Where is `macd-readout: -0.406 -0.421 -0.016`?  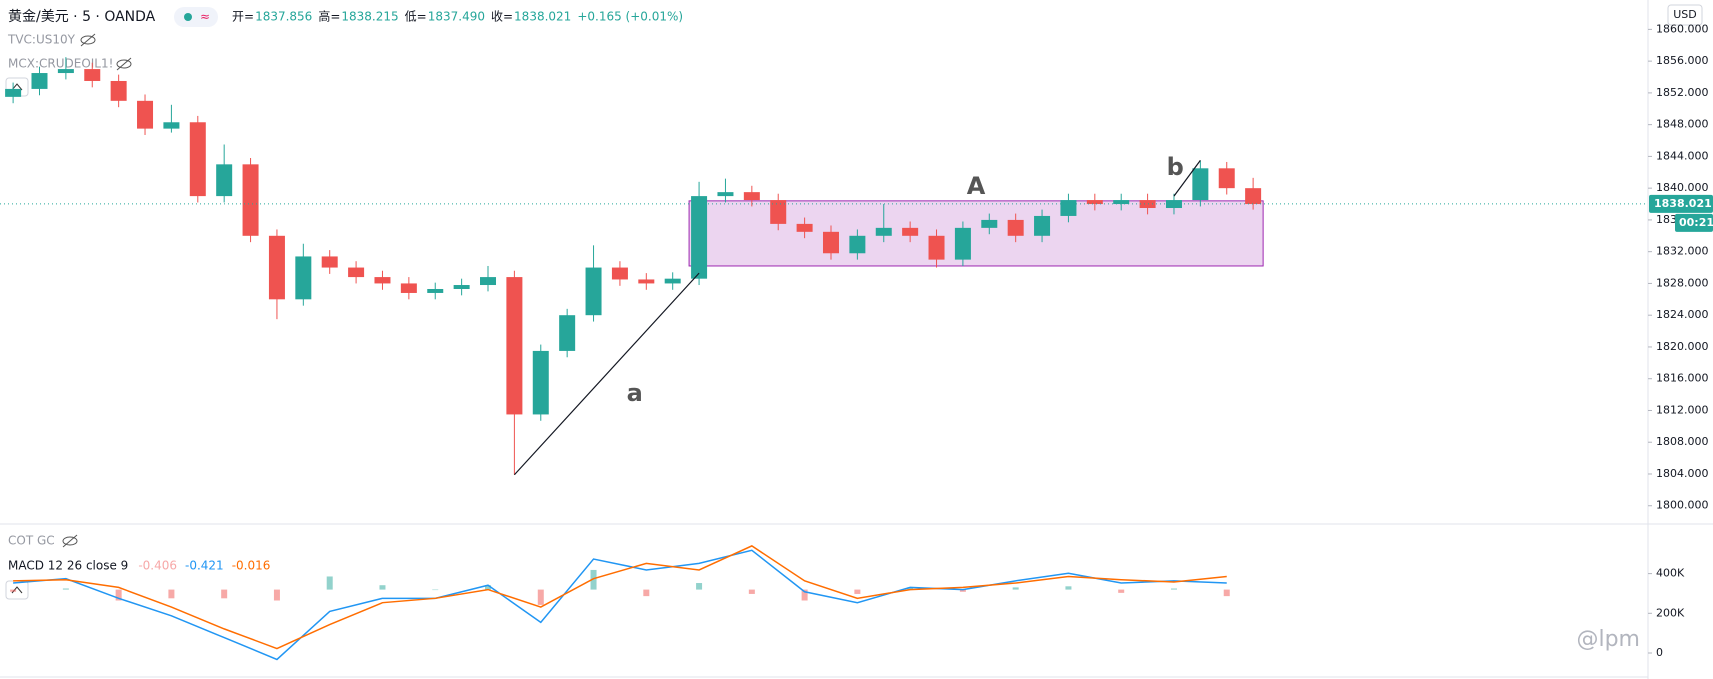 macd-readout: -0.406 -0.421 -0.016 is located at coordinates (204, 566).